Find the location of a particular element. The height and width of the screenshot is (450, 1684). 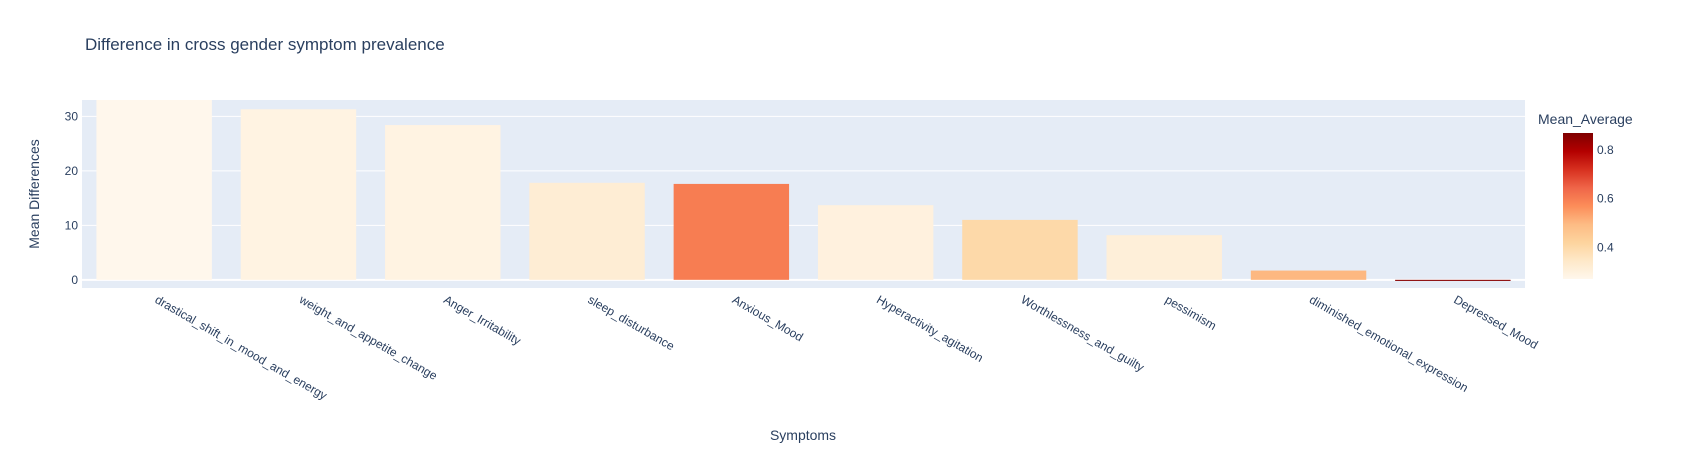

x-tick-label: Anxious_Mood is located at coordinates (768, 318).